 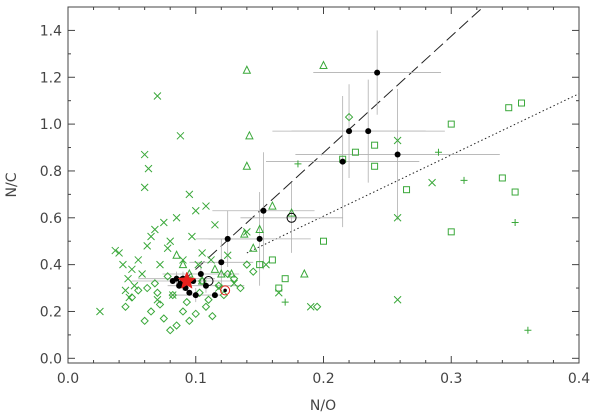 What do you see at coordinates (451, 379) in the screenshot?
I see `x-tick-label: 0.3` at bounding box center [451, 379].